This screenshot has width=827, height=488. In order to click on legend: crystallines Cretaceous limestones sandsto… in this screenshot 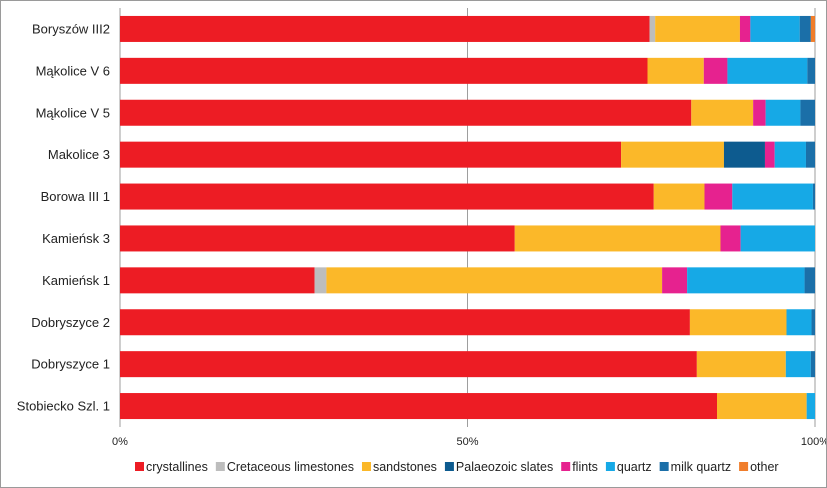, I will do `click(457, 467)`.